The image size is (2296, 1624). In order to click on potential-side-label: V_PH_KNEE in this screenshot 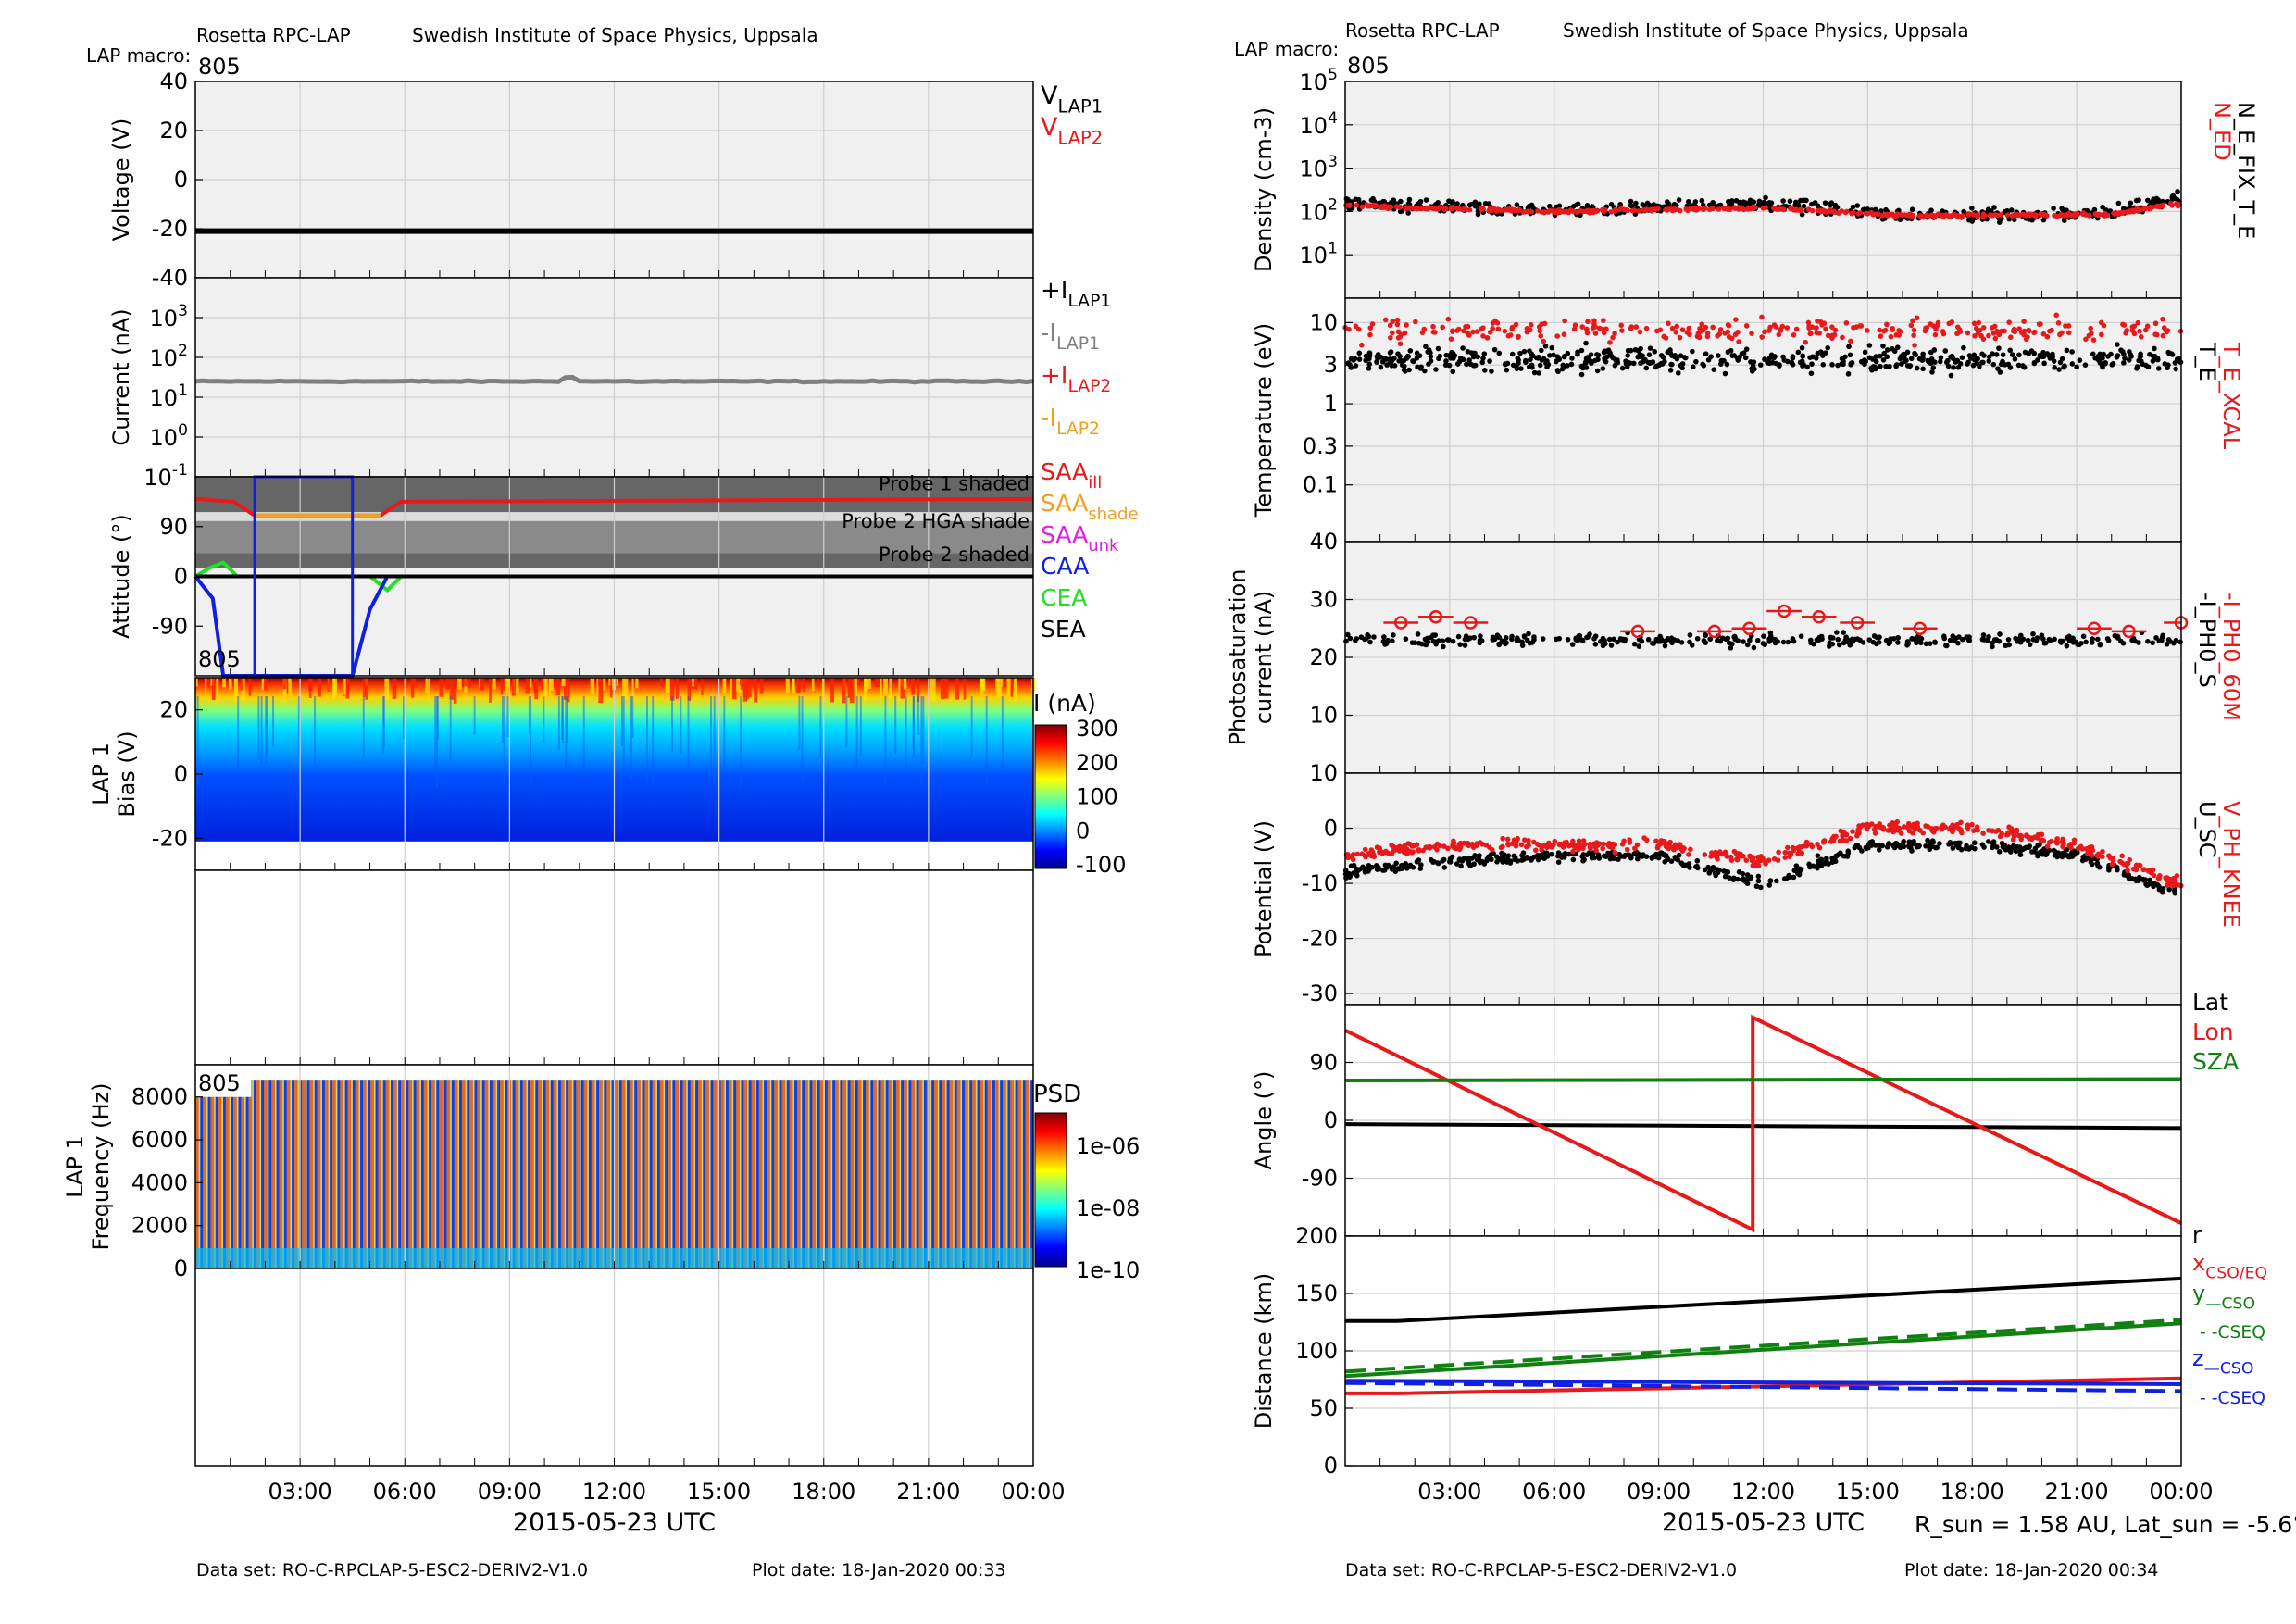, I will do `click(2231, 864)`.